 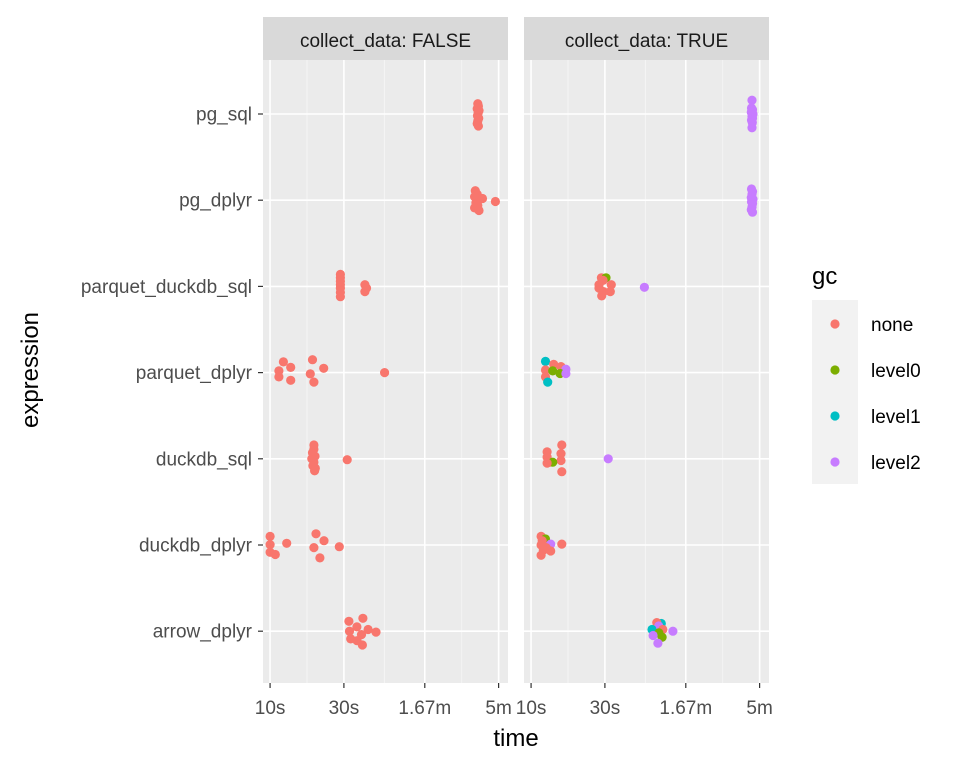 I want to click on y-tick-label: duckdb_dplyr, so click(x=196, y=546).